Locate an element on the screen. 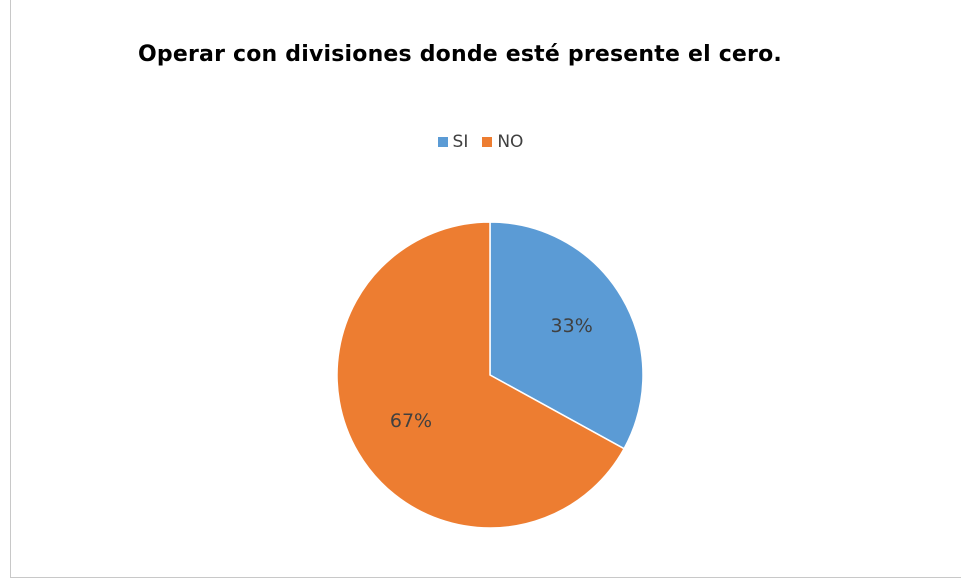 The height and width of the screenshot is (580, 961). legend-swatch-no is located at coordinates (487, 142).